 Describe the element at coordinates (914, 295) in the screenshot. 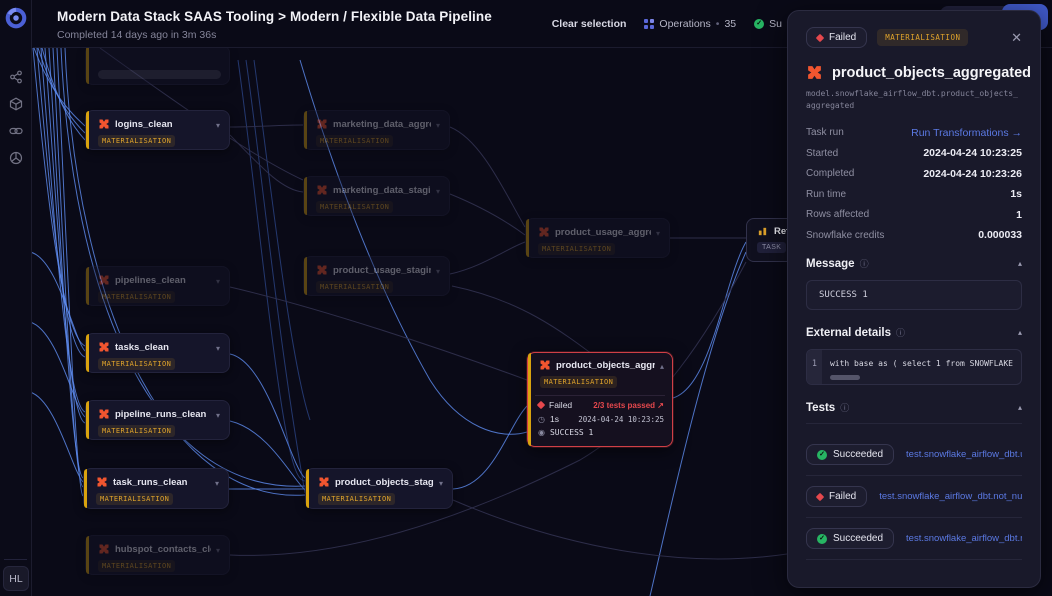

I see `message-box: SUCCESS 1` at that location.